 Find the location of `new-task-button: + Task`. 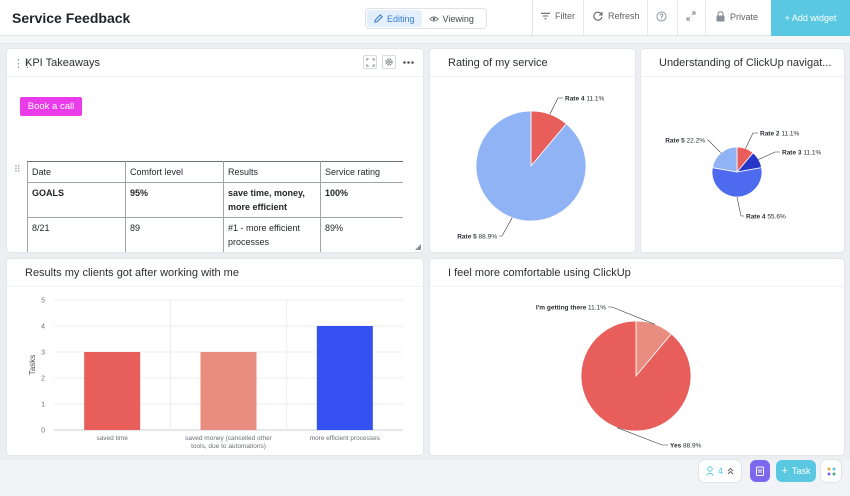

new-task-button: + Task is located at coordinates (796, 471).